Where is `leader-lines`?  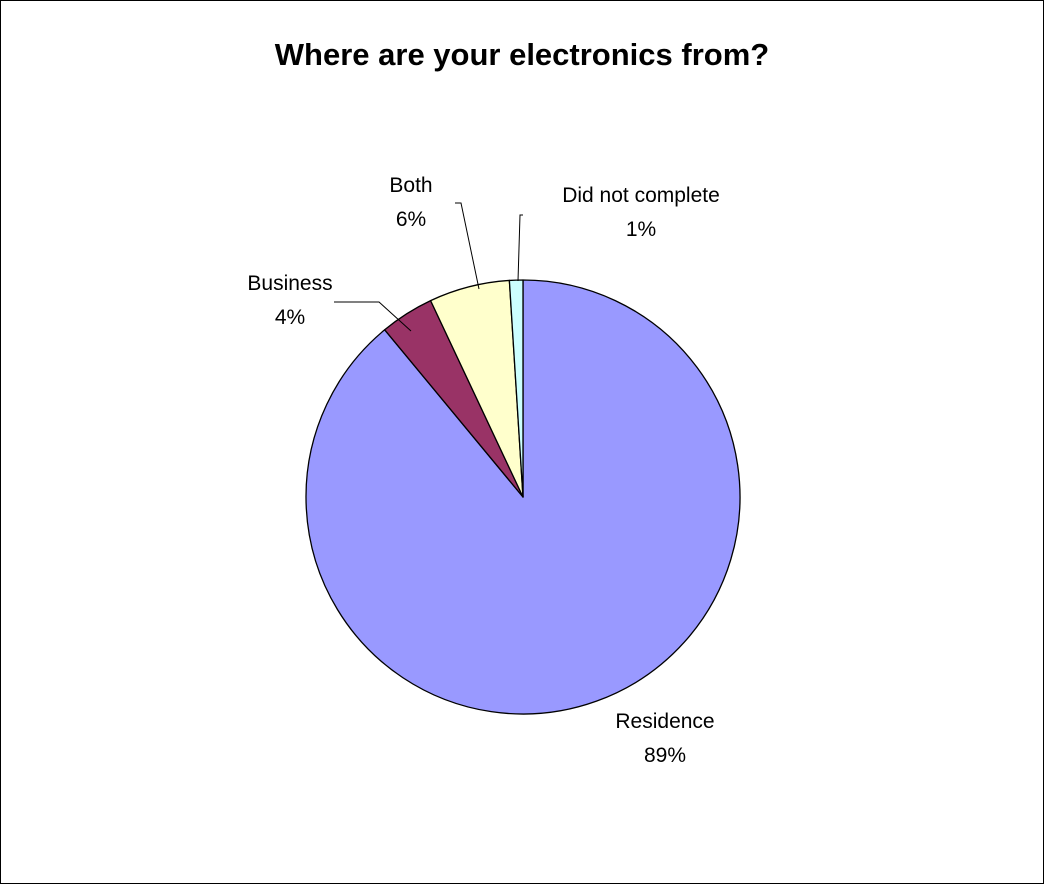 leader-lines is located at coordinates (428, 267).